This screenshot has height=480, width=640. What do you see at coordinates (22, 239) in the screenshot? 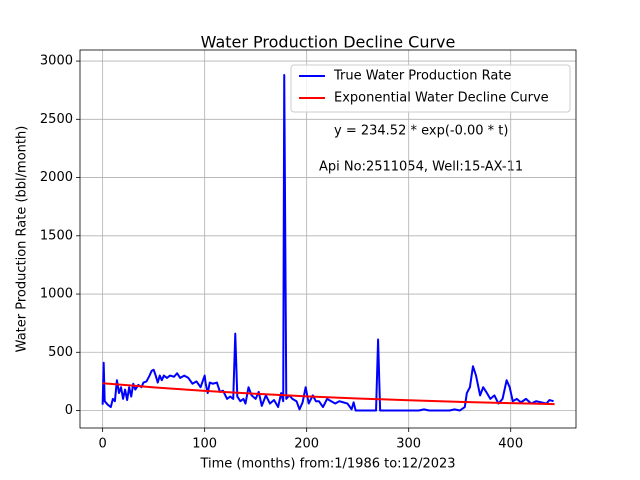
I see `y-axis-label: Water Production Rate (bbl/month)` at bounding box center [22, 239].